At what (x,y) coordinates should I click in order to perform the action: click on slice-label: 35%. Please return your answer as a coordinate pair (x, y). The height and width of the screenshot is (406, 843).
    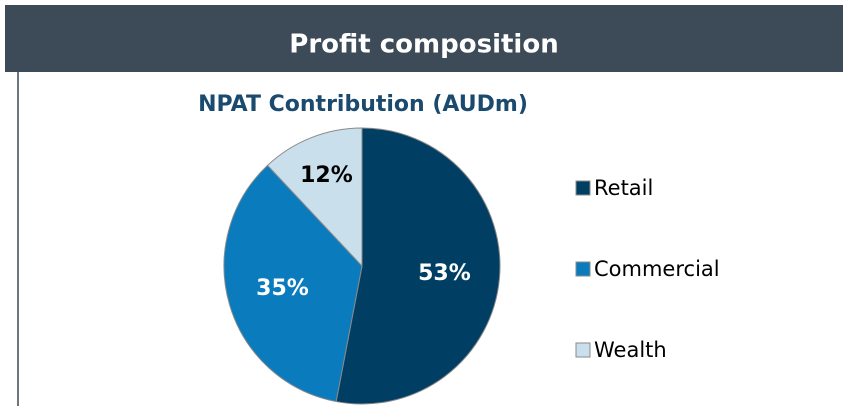
    Looking at the image, I should click on (282, 288).